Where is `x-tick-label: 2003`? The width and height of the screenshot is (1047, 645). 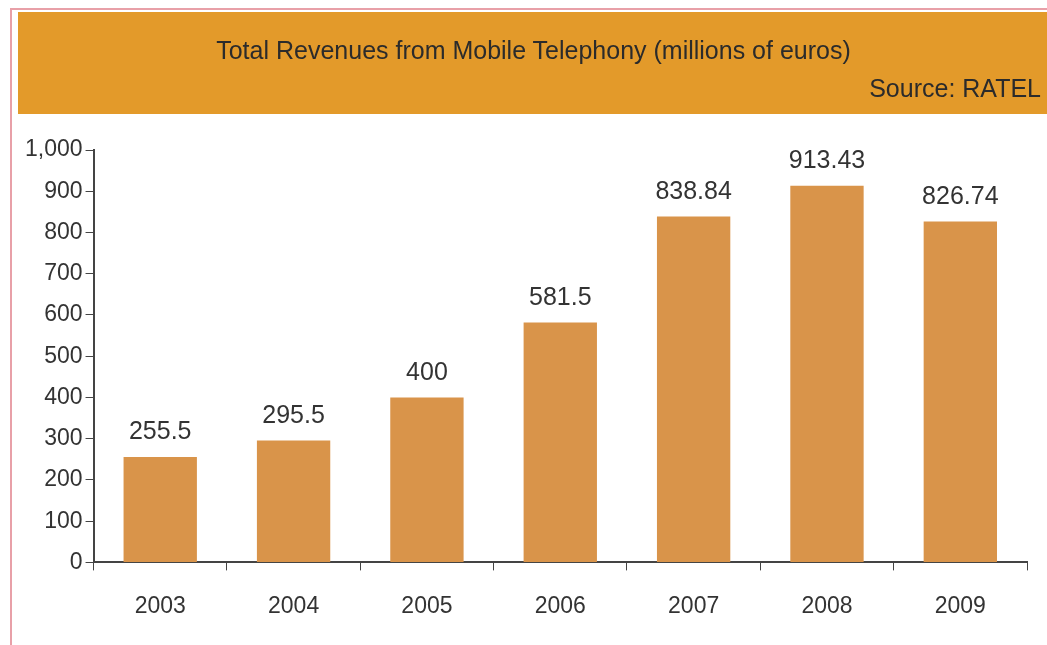
x-tick-label: 2003 is located at coordinates (160, 604).